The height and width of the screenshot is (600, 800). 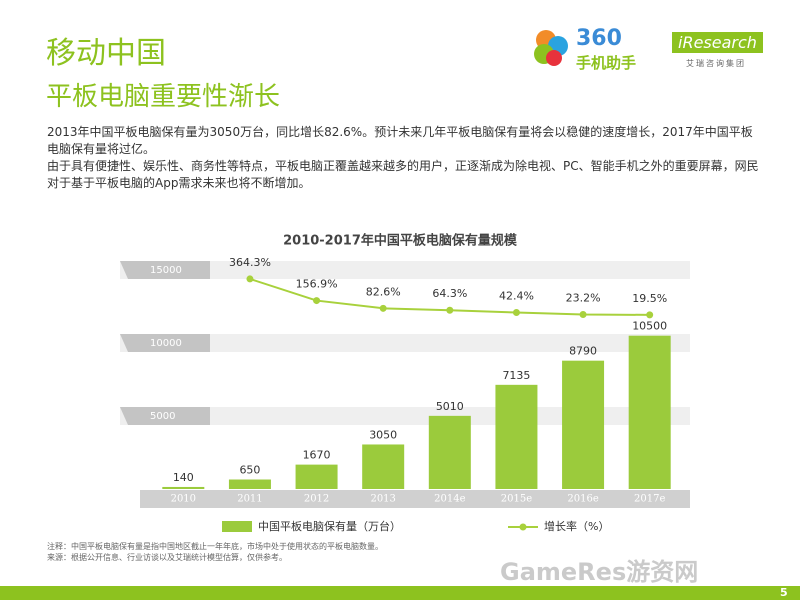 What do you see at coordinates (649, 298) in the screenshot?
I see `growth-label: 19.5%` at bounding box center [649, 298].